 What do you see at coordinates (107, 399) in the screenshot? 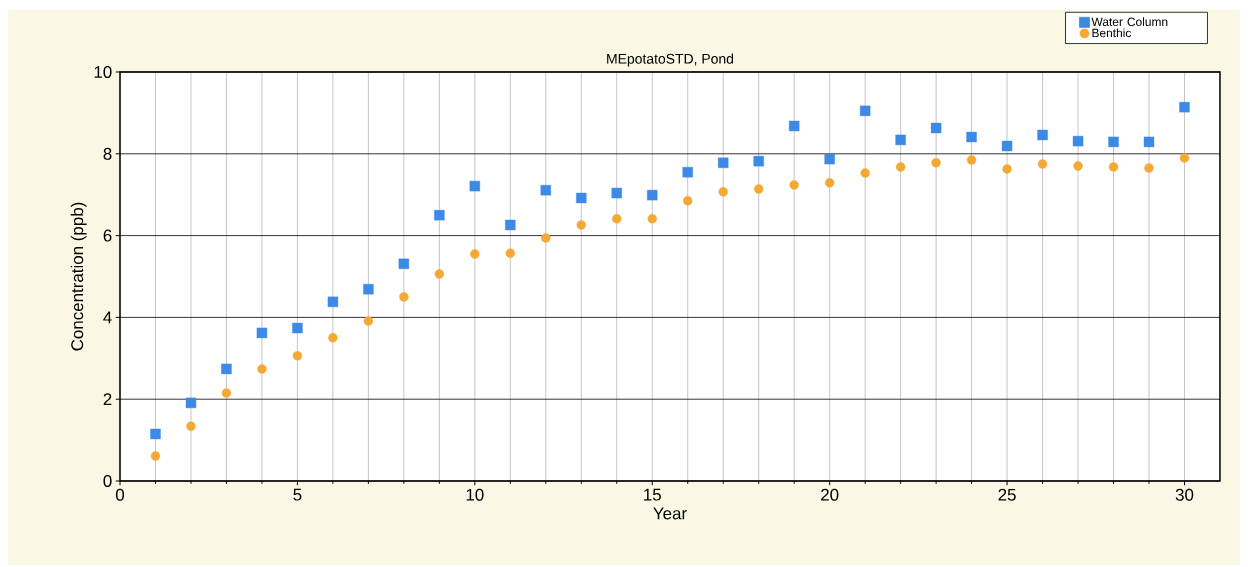
I see `y-tick-label: 2` at bounding box center [107, 399].